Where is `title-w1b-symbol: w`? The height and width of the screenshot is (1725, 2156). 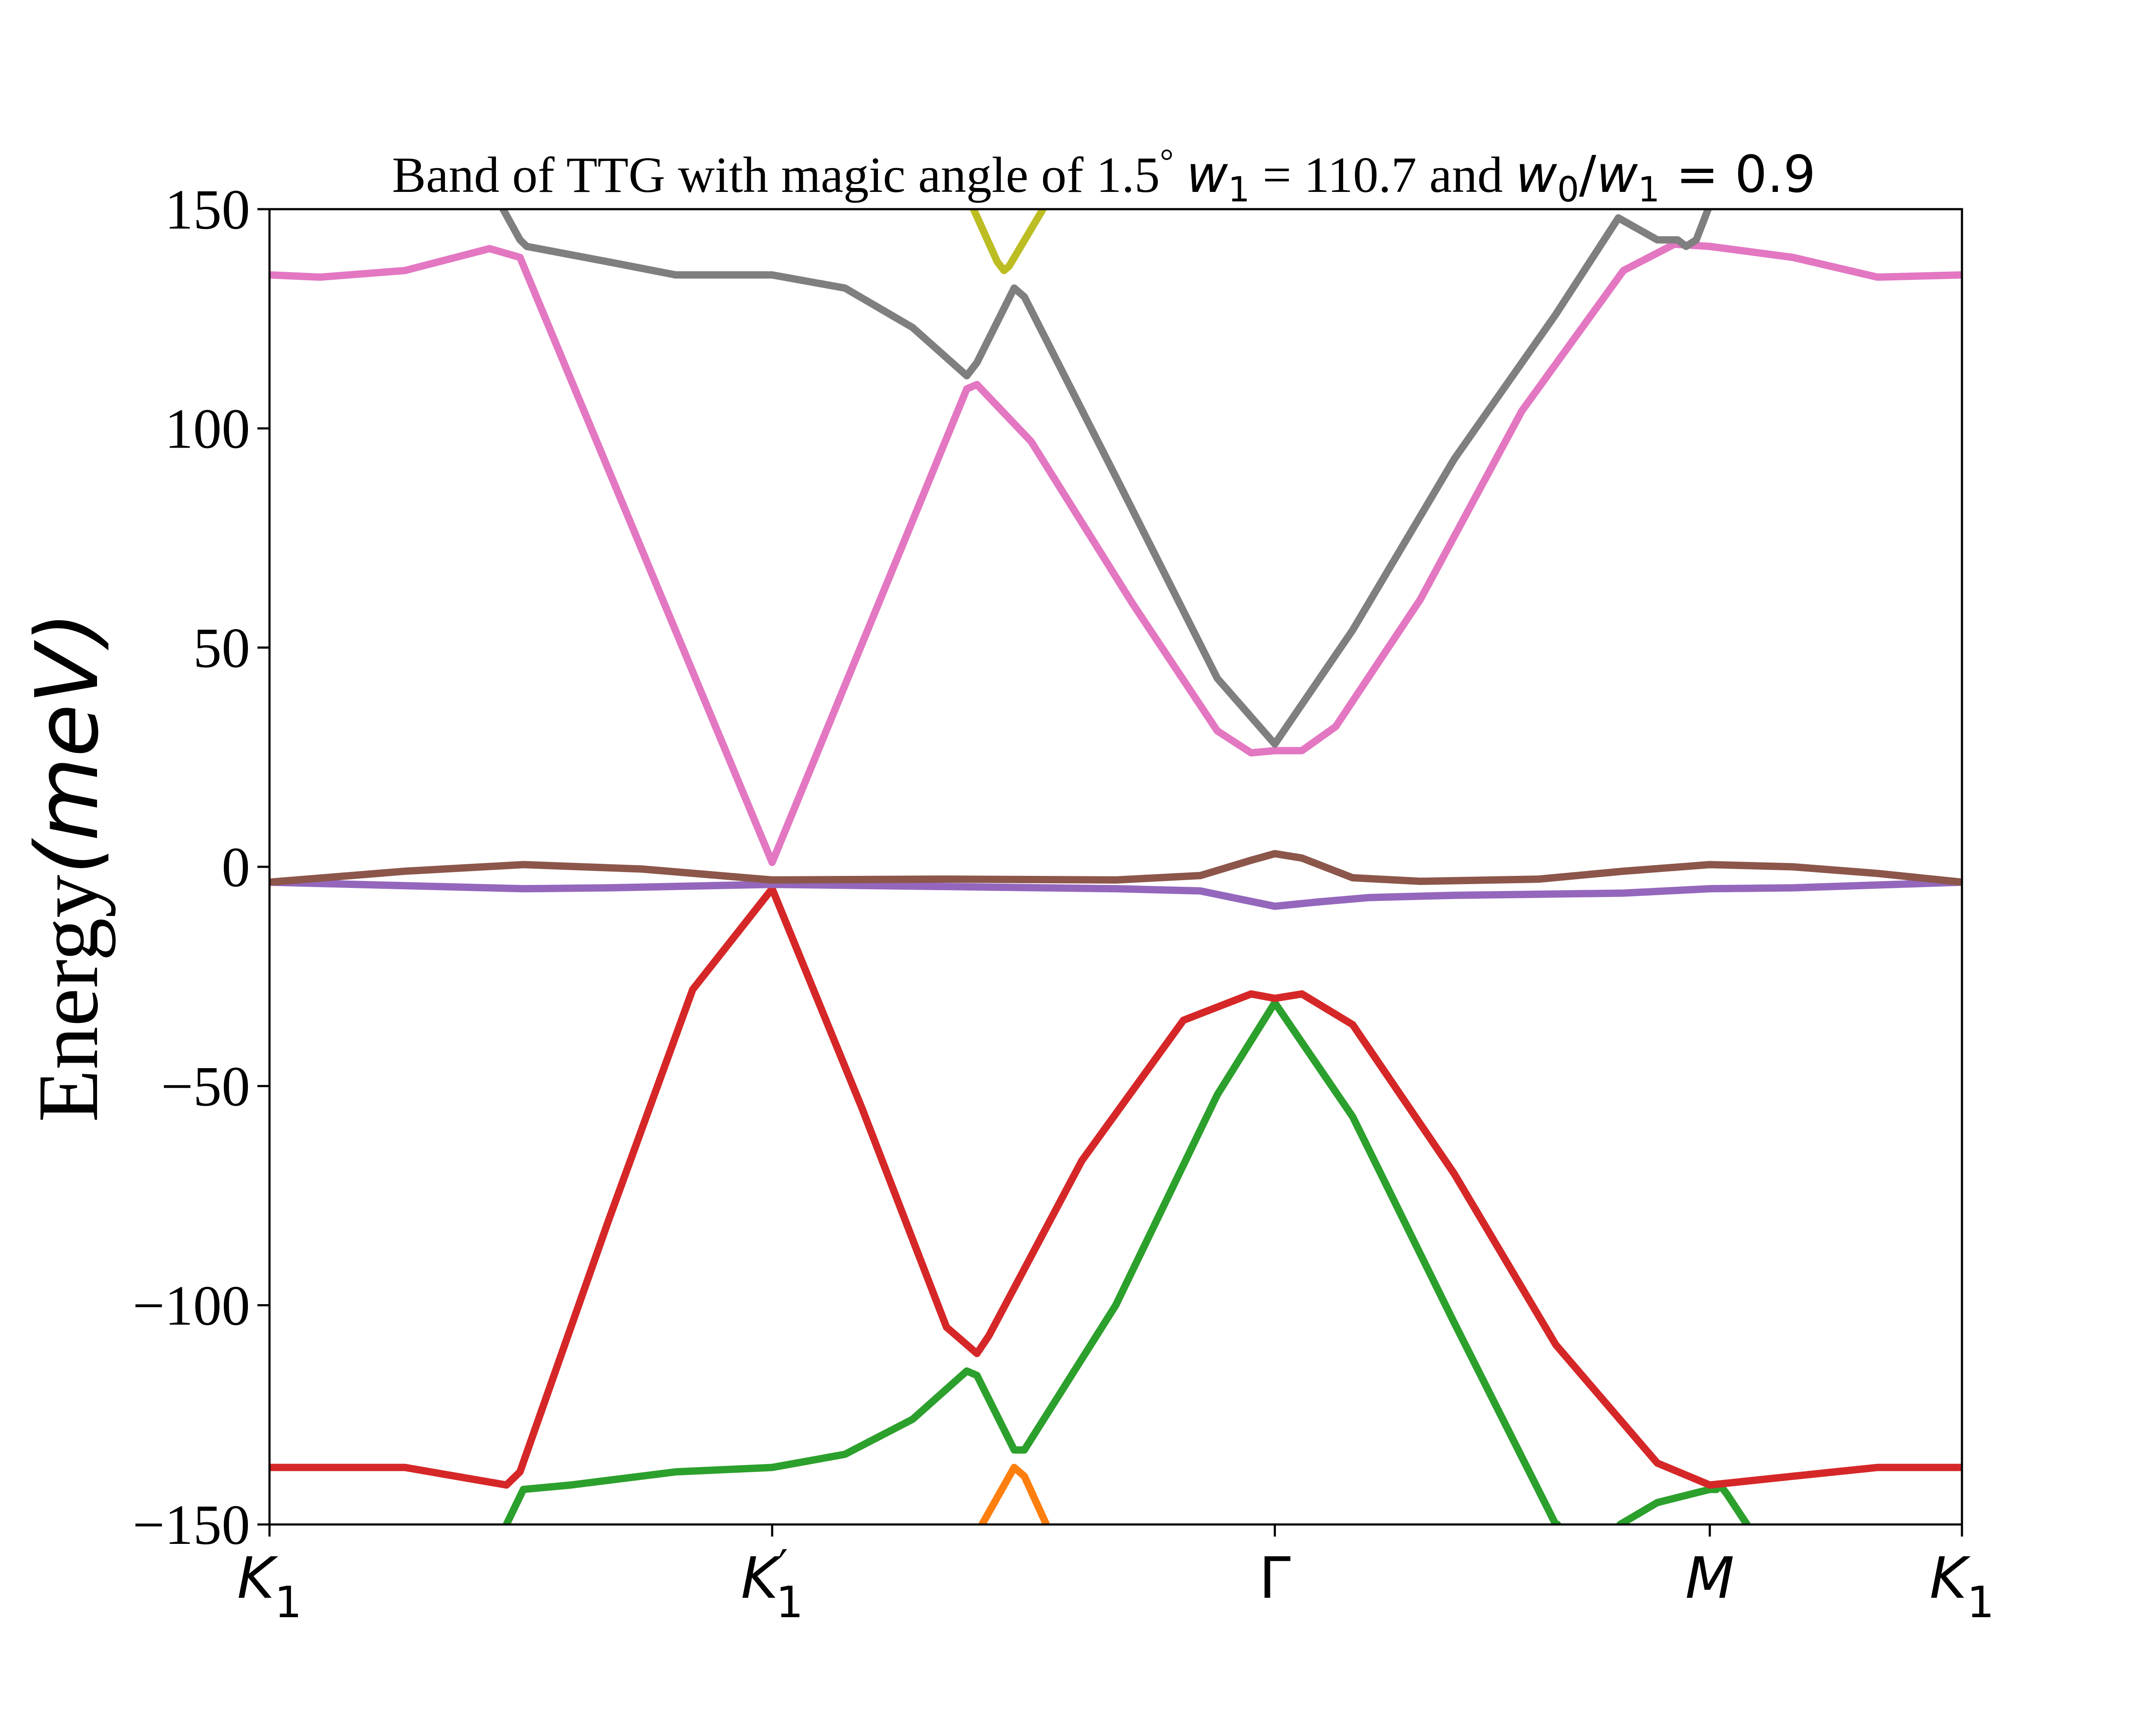 title-w1b-symbol: w is located at coordinates (1617, 174).